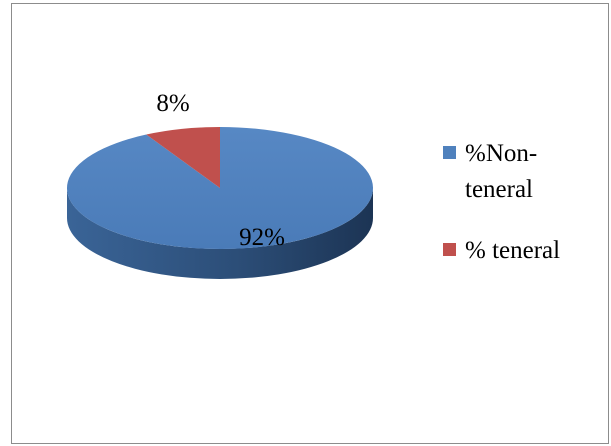  What do you see at coordinates (512, 250) in the screenshot?
I see `legend-label-teneral: % teneral` at bounding box center [512, 250].